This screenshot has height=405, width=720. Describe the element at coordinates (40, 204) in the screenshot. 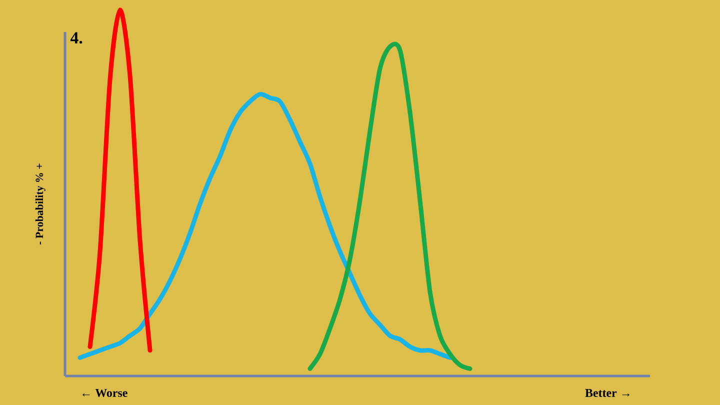

I see `y-axis-title: - Probability % +` at that location.